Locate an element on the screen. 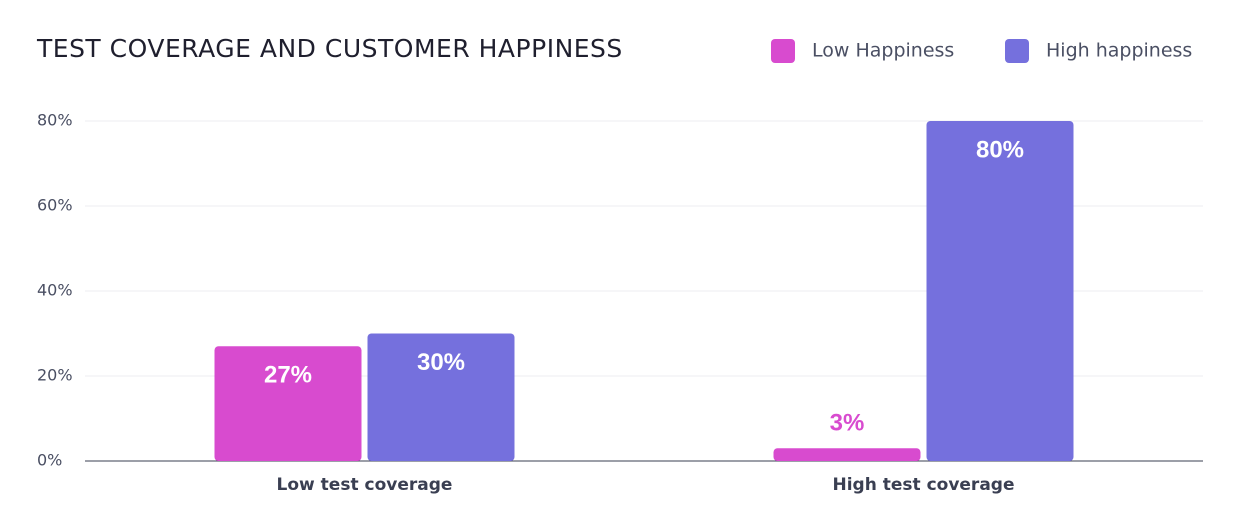 The width and height of the screenshot is (1240, 532). legend-label: High happiness is located at coordinates (1119, 51).